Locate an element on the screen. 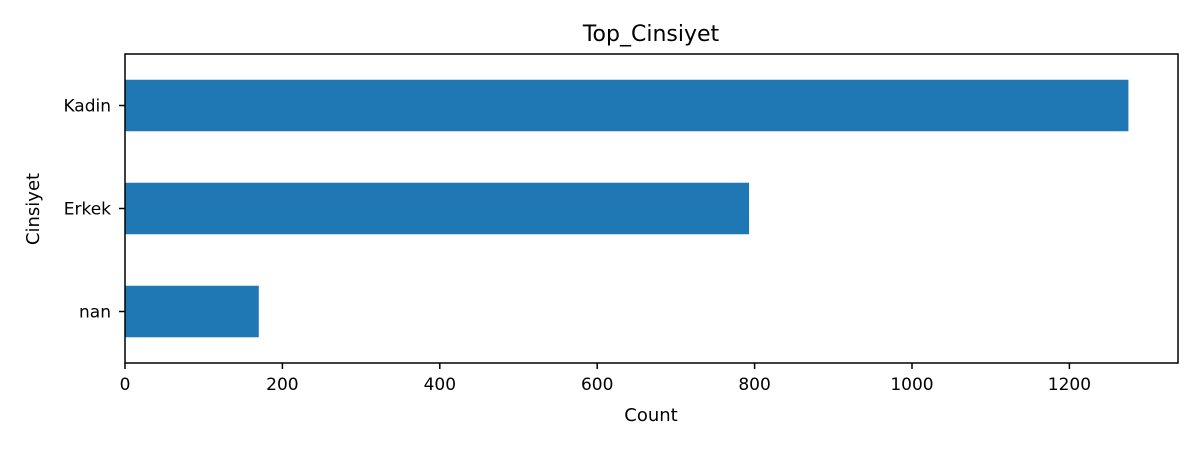  bar-erkek is located at coordinates (437, 208).